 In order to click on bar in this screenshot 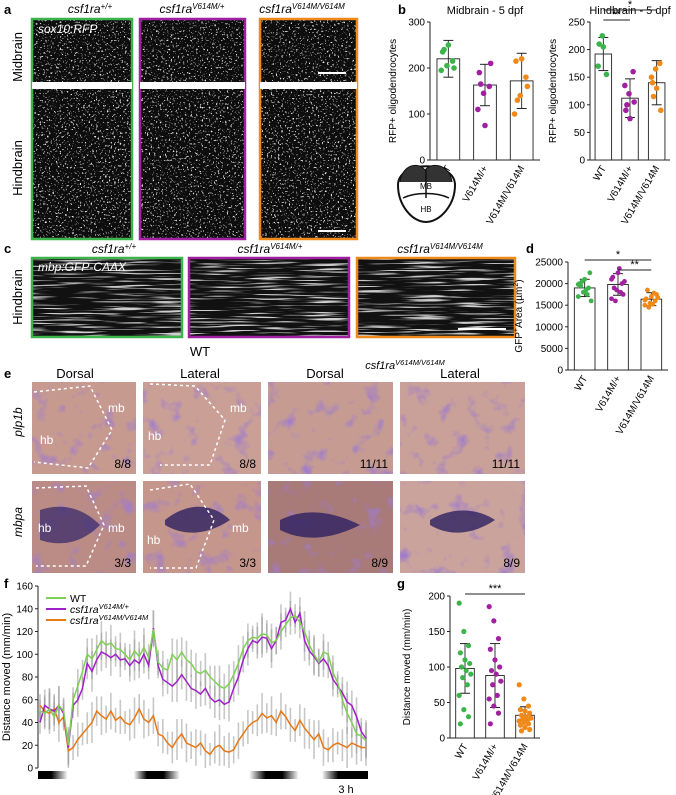, I will do `click(651, 334)`.